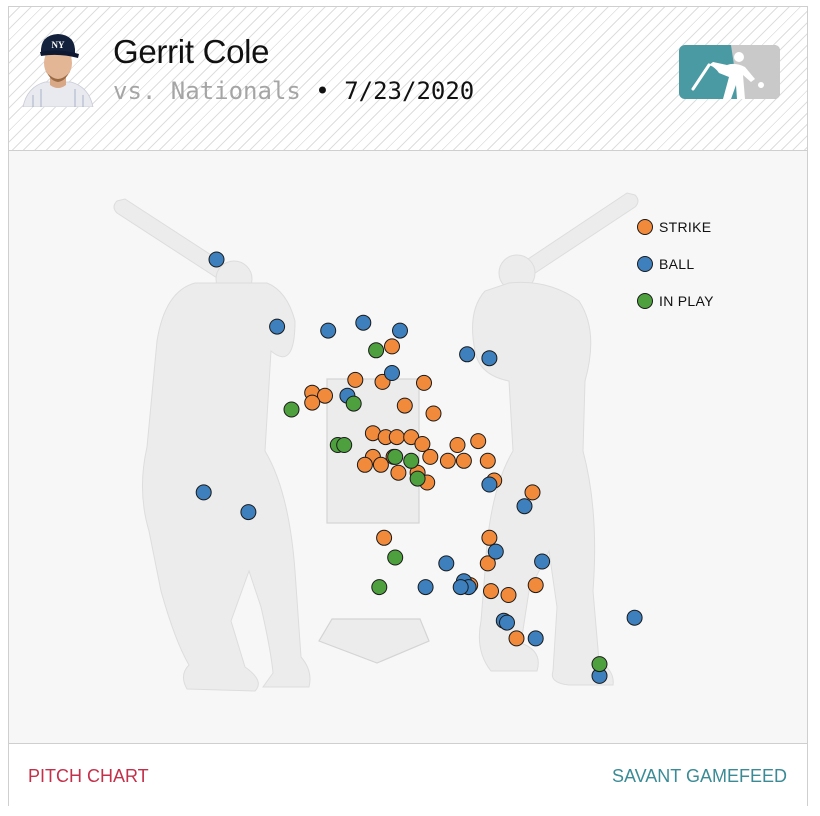 The image size is (820, 816). What do you see at coordinates (645, 264) in the screenshot?
I see `legend-marker-ball` at bounding box center [645, 264].